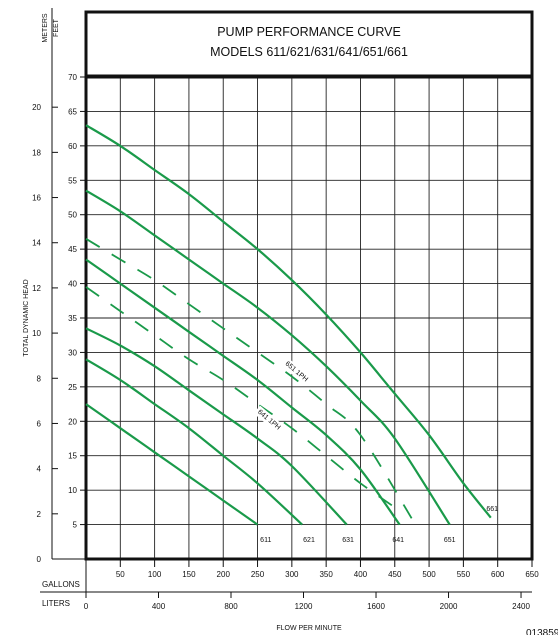 Image resolution: width=558 pixels, height=640 pixels. What do you see at coordinates (309, 52) in the screenshot?
I see `chart-title-line2: MODELS 611/621/631/641/651/661` at bounding box center [309, 52].